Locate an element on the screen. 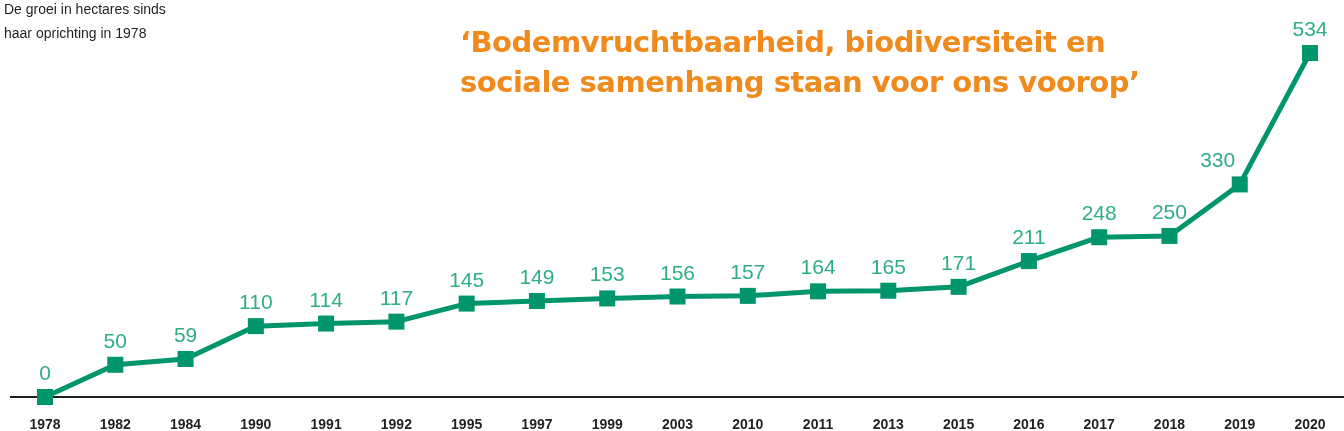  data-label: 211 is located at coordinates (1029, 237).